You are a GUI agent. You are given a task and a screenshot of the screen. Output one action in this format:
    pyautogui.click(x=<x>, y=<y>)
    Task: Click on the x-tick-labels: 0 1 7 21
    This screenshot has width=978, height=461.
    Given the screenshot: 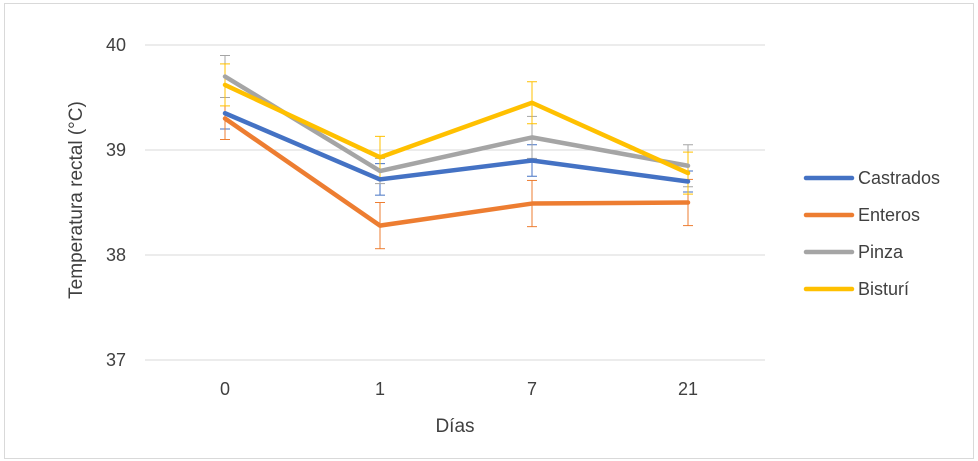 What is the action you would take?
    pyautogui.click(x=459, y=389)
    